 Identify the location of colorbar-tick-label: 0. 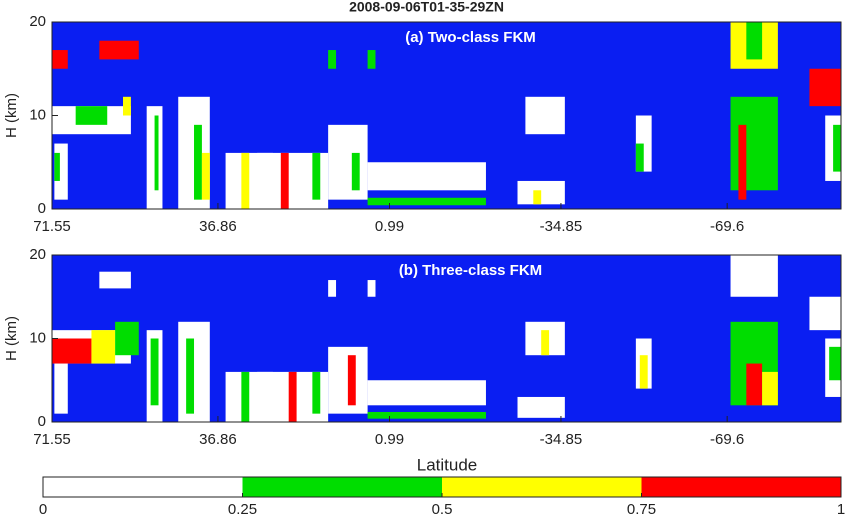
(43, 509).